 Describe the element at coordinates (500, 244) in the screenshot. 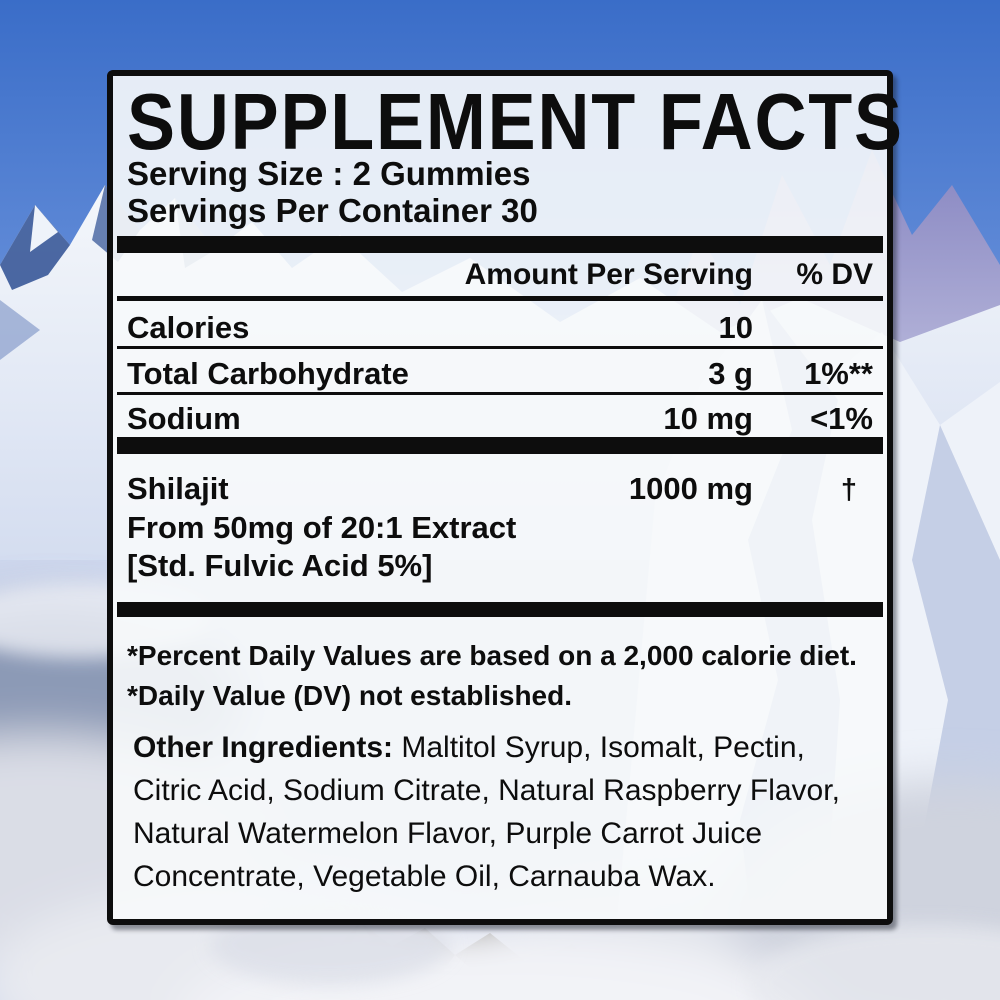

I see `thick-divider-top` at that location.